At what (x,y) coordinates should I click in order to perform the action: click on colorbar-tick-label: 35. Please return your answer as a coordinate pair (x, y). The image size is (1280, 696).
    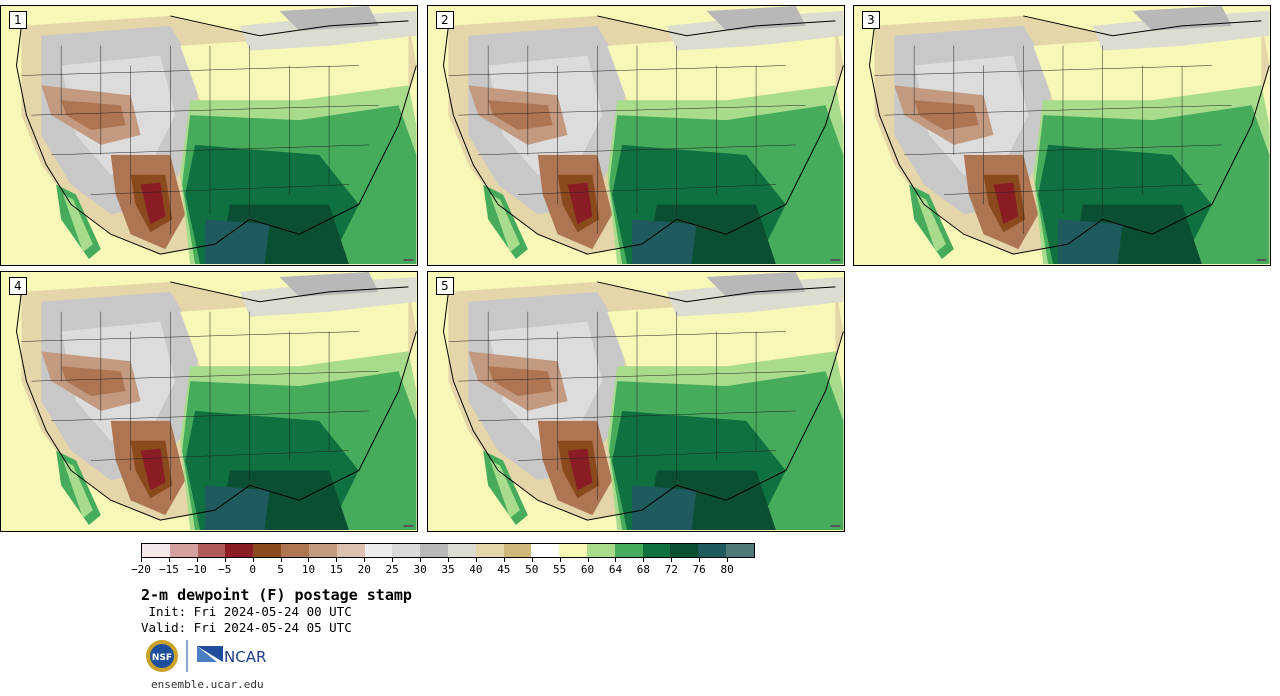
    Looking at the image, I should click on (448, 569).